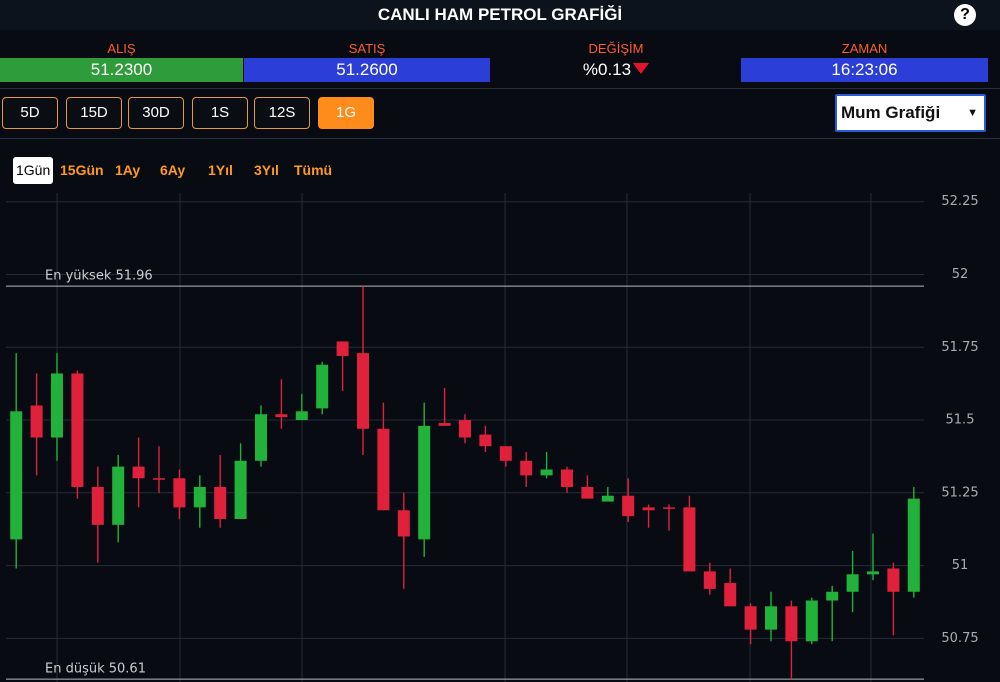 Image resolution: width=1000 pixels, height=682 pixels. Describe the element at coordinates (82, 170) in the screenshot. I see `range-tab: 15Gün` at that location.